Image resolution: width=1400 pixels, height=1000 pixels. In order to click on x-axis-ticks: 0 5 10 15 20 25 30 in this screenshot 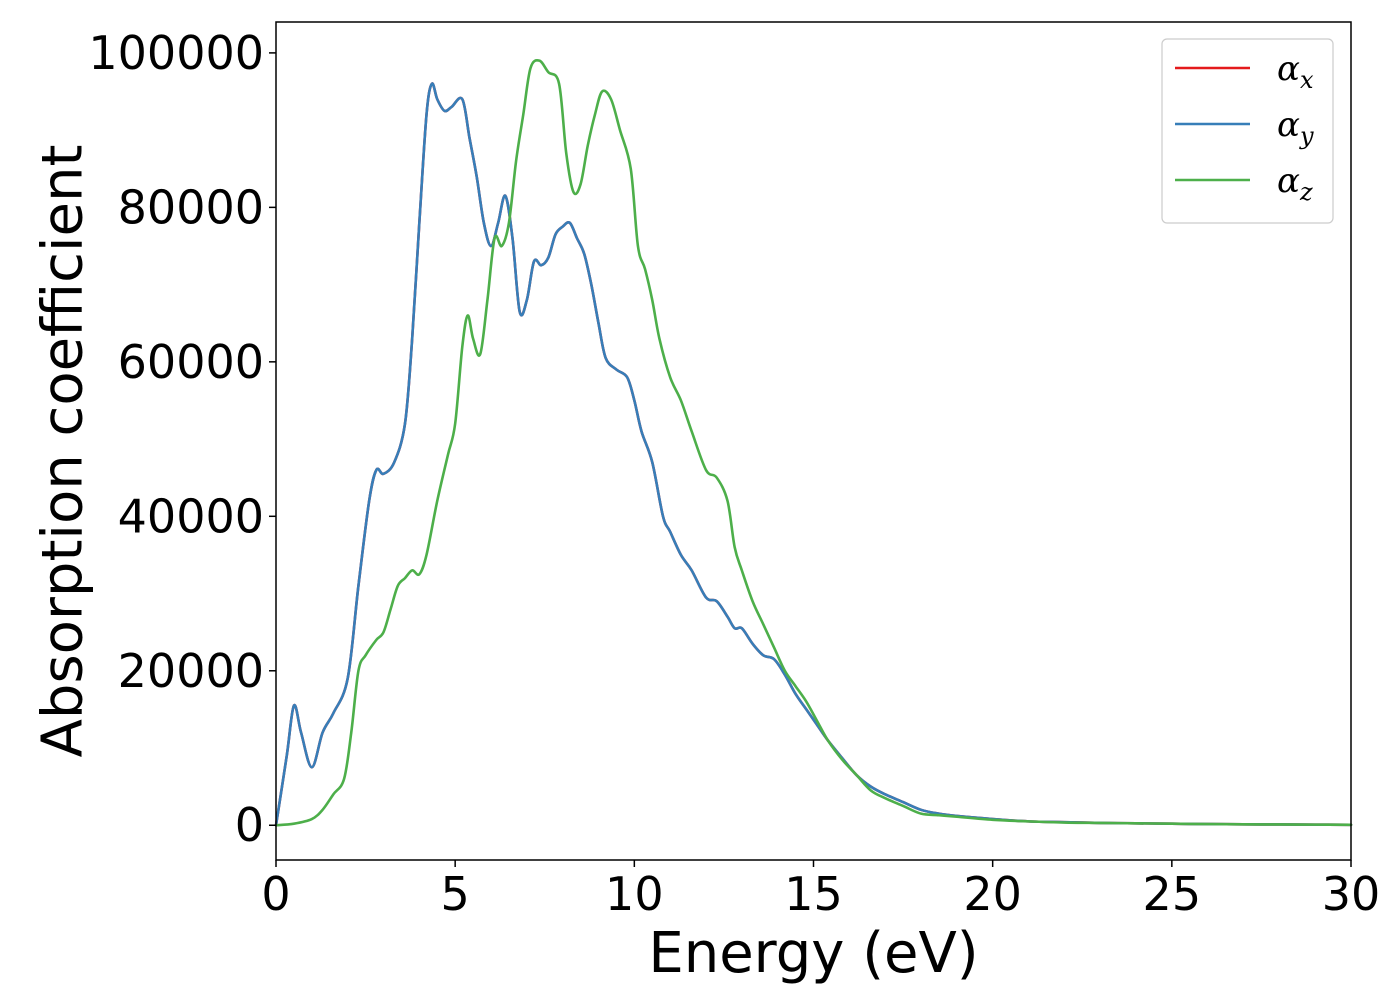, I will do `click(820, 890)`.